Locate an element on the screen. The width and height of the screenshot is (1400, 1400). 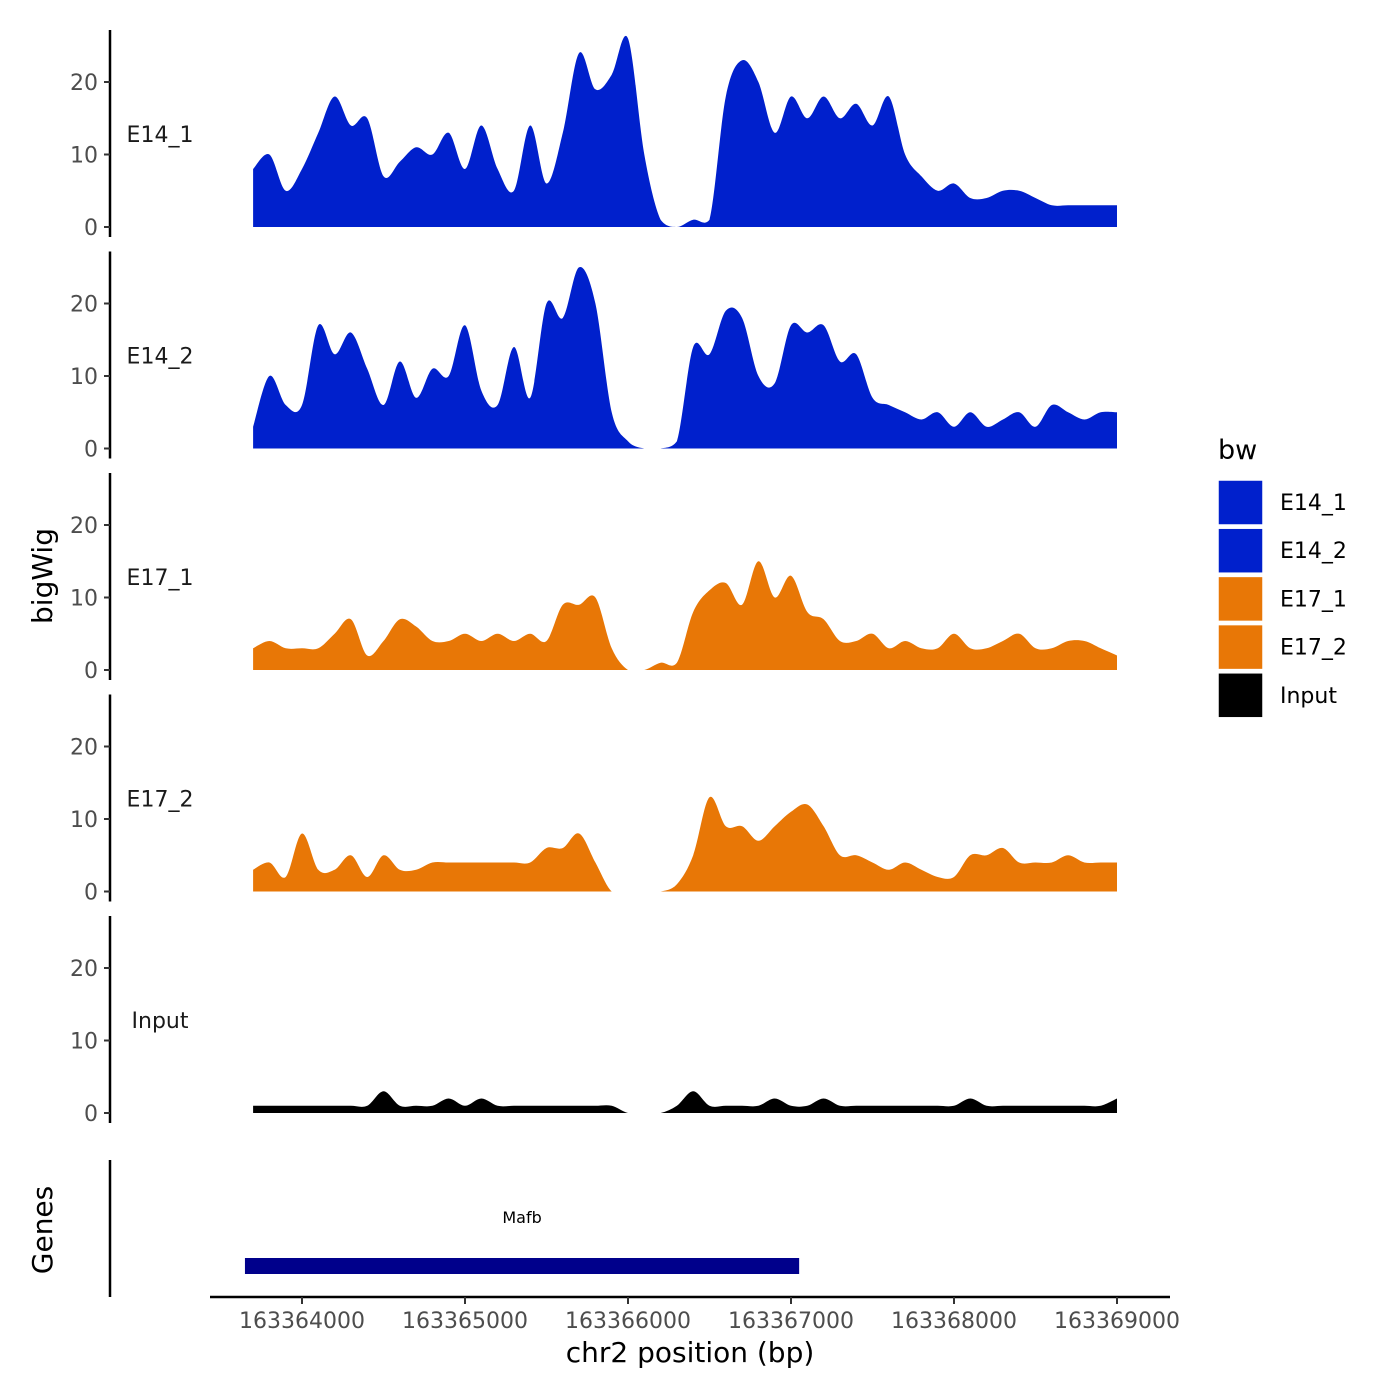
track-e17-1: 0 10 20 E17_1 is located at coordinates (594, 578).